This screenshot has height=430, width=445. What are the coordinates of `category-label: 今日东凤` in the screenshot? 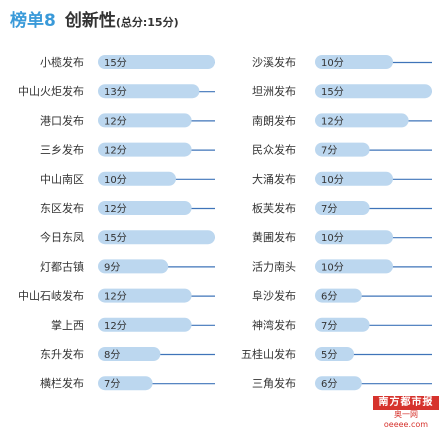 It's located at (62, 237).